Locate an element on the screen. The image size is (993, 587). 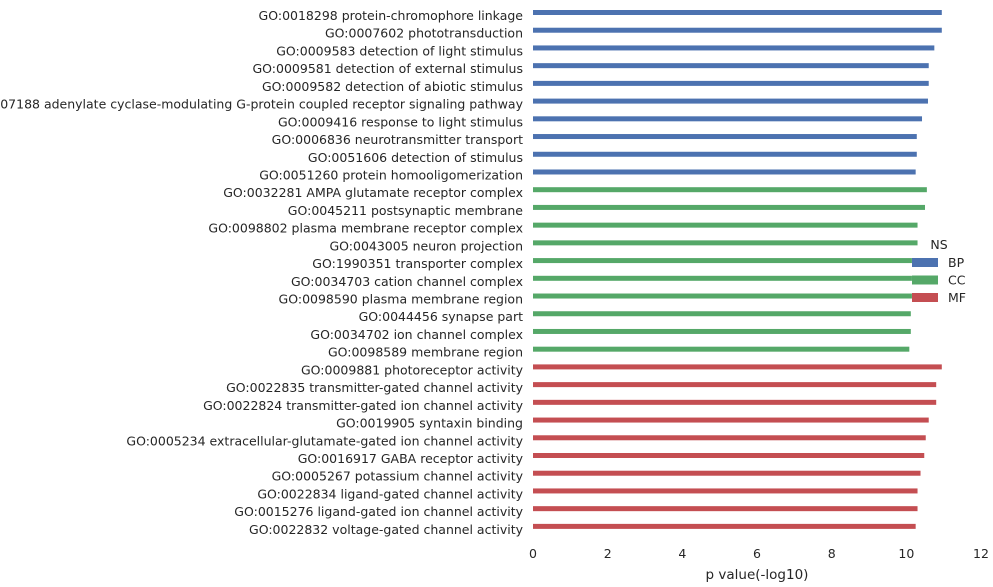
category-label: GO:0005267 potassium channel activity is located at coordinates (398, 476).